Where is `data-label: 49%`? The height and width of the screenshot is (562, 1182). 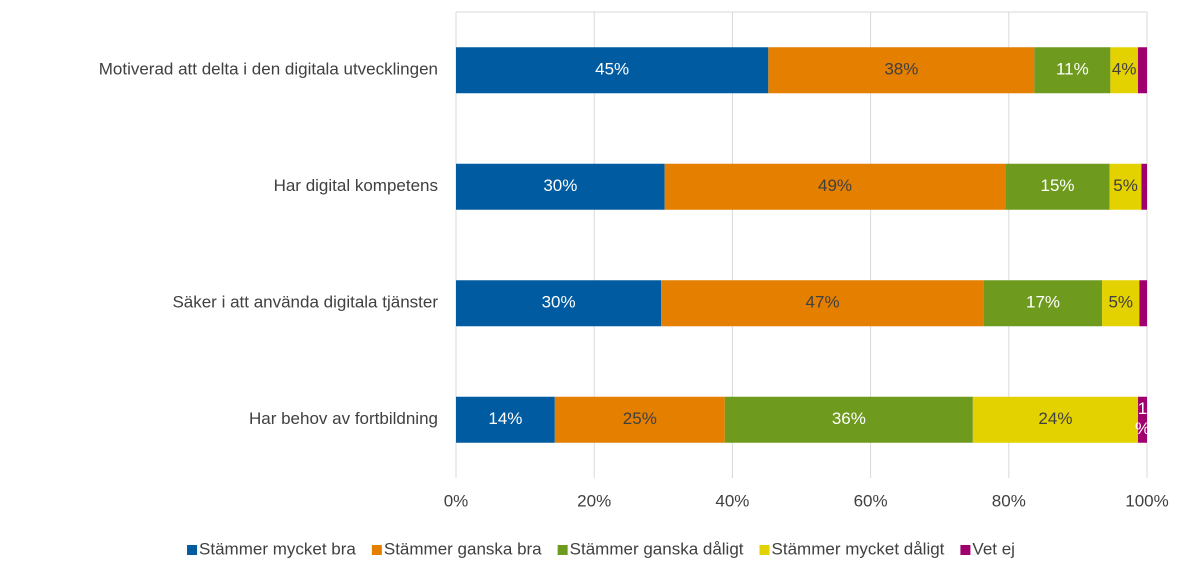
data-label: 49% is located at coordinates (835, 185).